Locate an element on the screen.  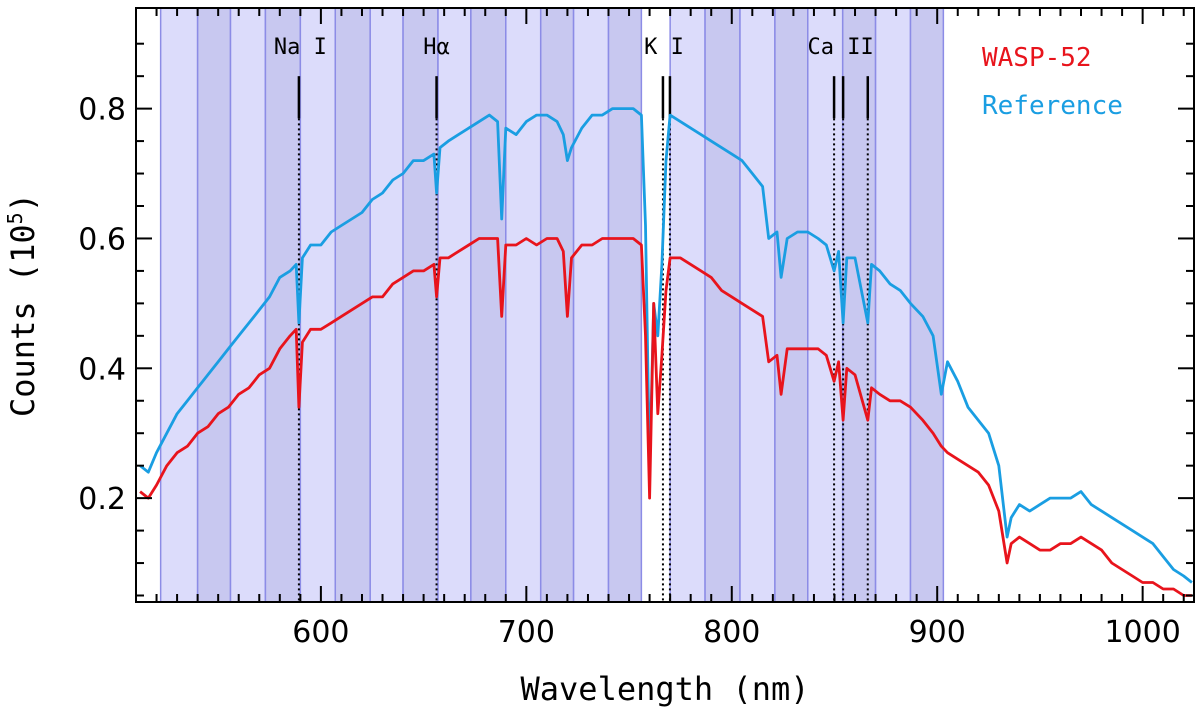
x-tick-label-800: 800 is located at coordinates (731, 632).